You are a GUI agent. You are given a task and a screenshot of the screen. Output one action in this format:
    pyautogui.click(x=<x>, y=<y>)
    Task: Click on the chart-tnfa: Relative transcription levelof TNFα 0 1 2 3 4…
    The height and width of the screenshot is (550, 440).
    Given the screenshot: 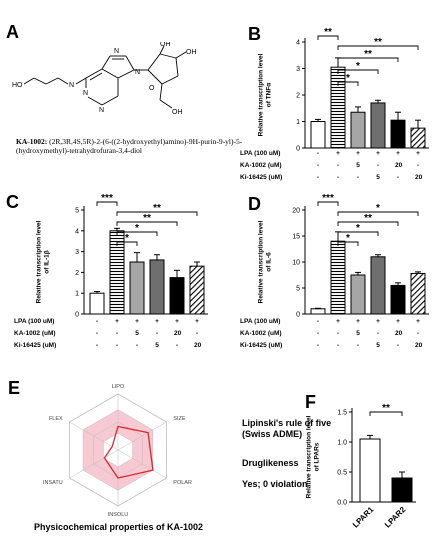 What is the action you would take?
    pyautogui.click(x=343, y=90)
    